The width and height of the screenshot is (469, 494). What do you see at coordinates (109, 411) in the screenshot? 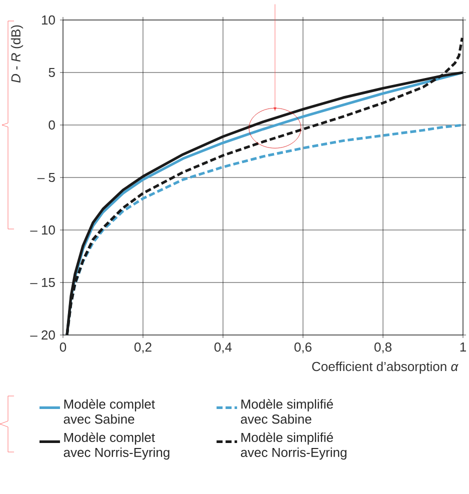
I see `legend-label: Modèle complet avec Sabine` at bounding box center [109, 411].